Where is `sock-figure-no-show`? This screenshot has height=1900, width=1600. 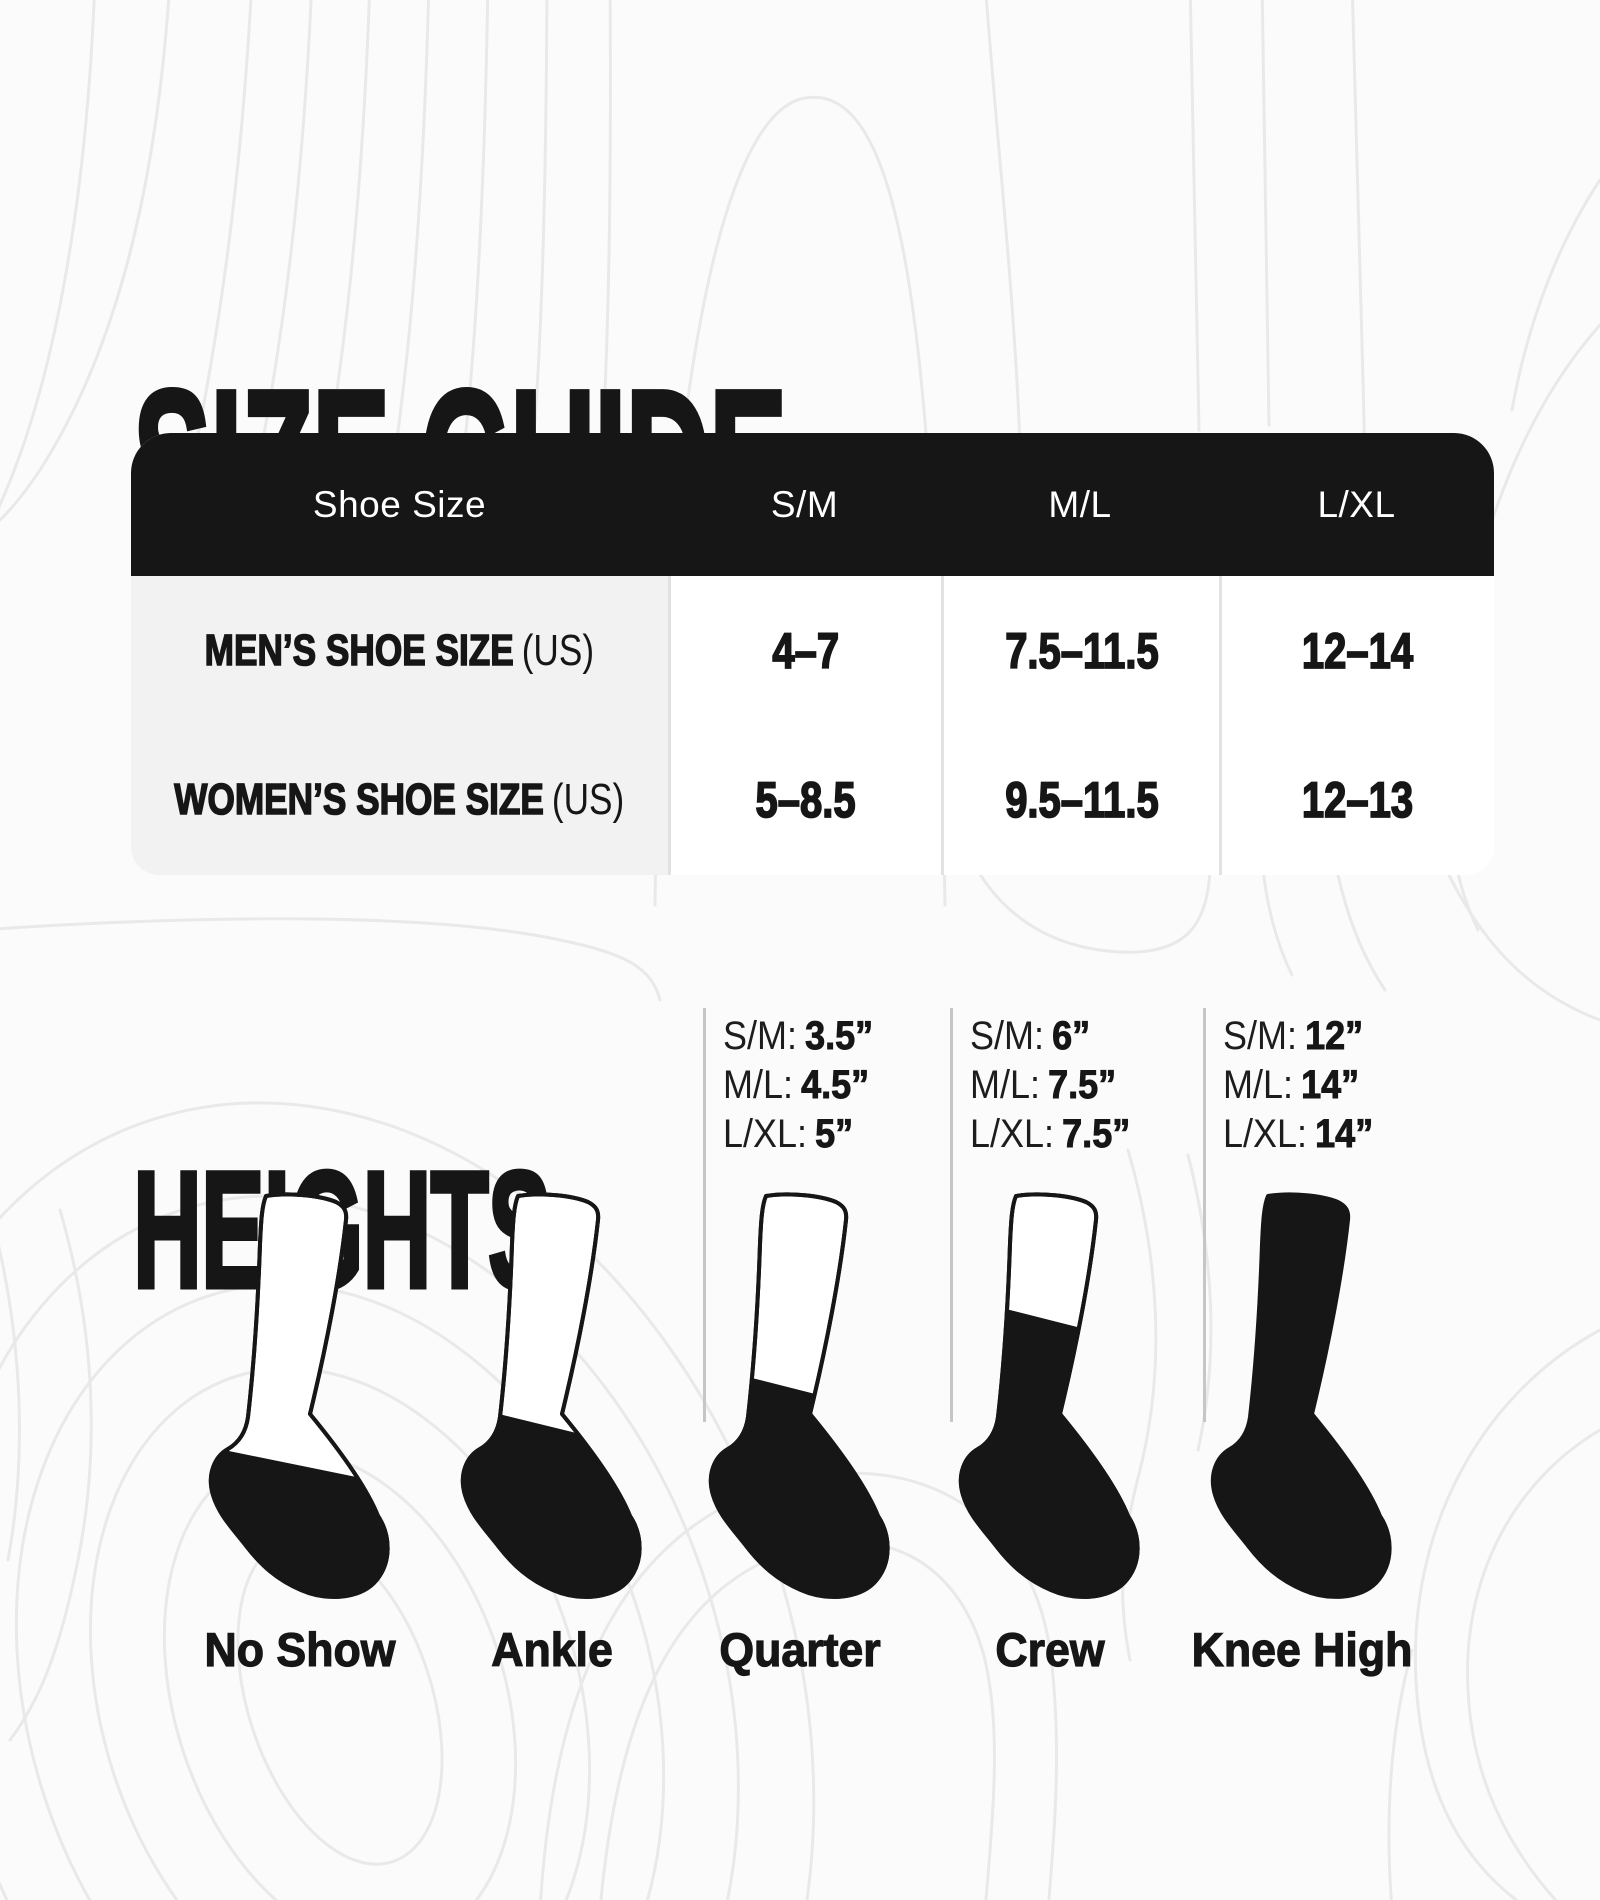
sock-figure-no-show is located at coordinates (299, 1395).